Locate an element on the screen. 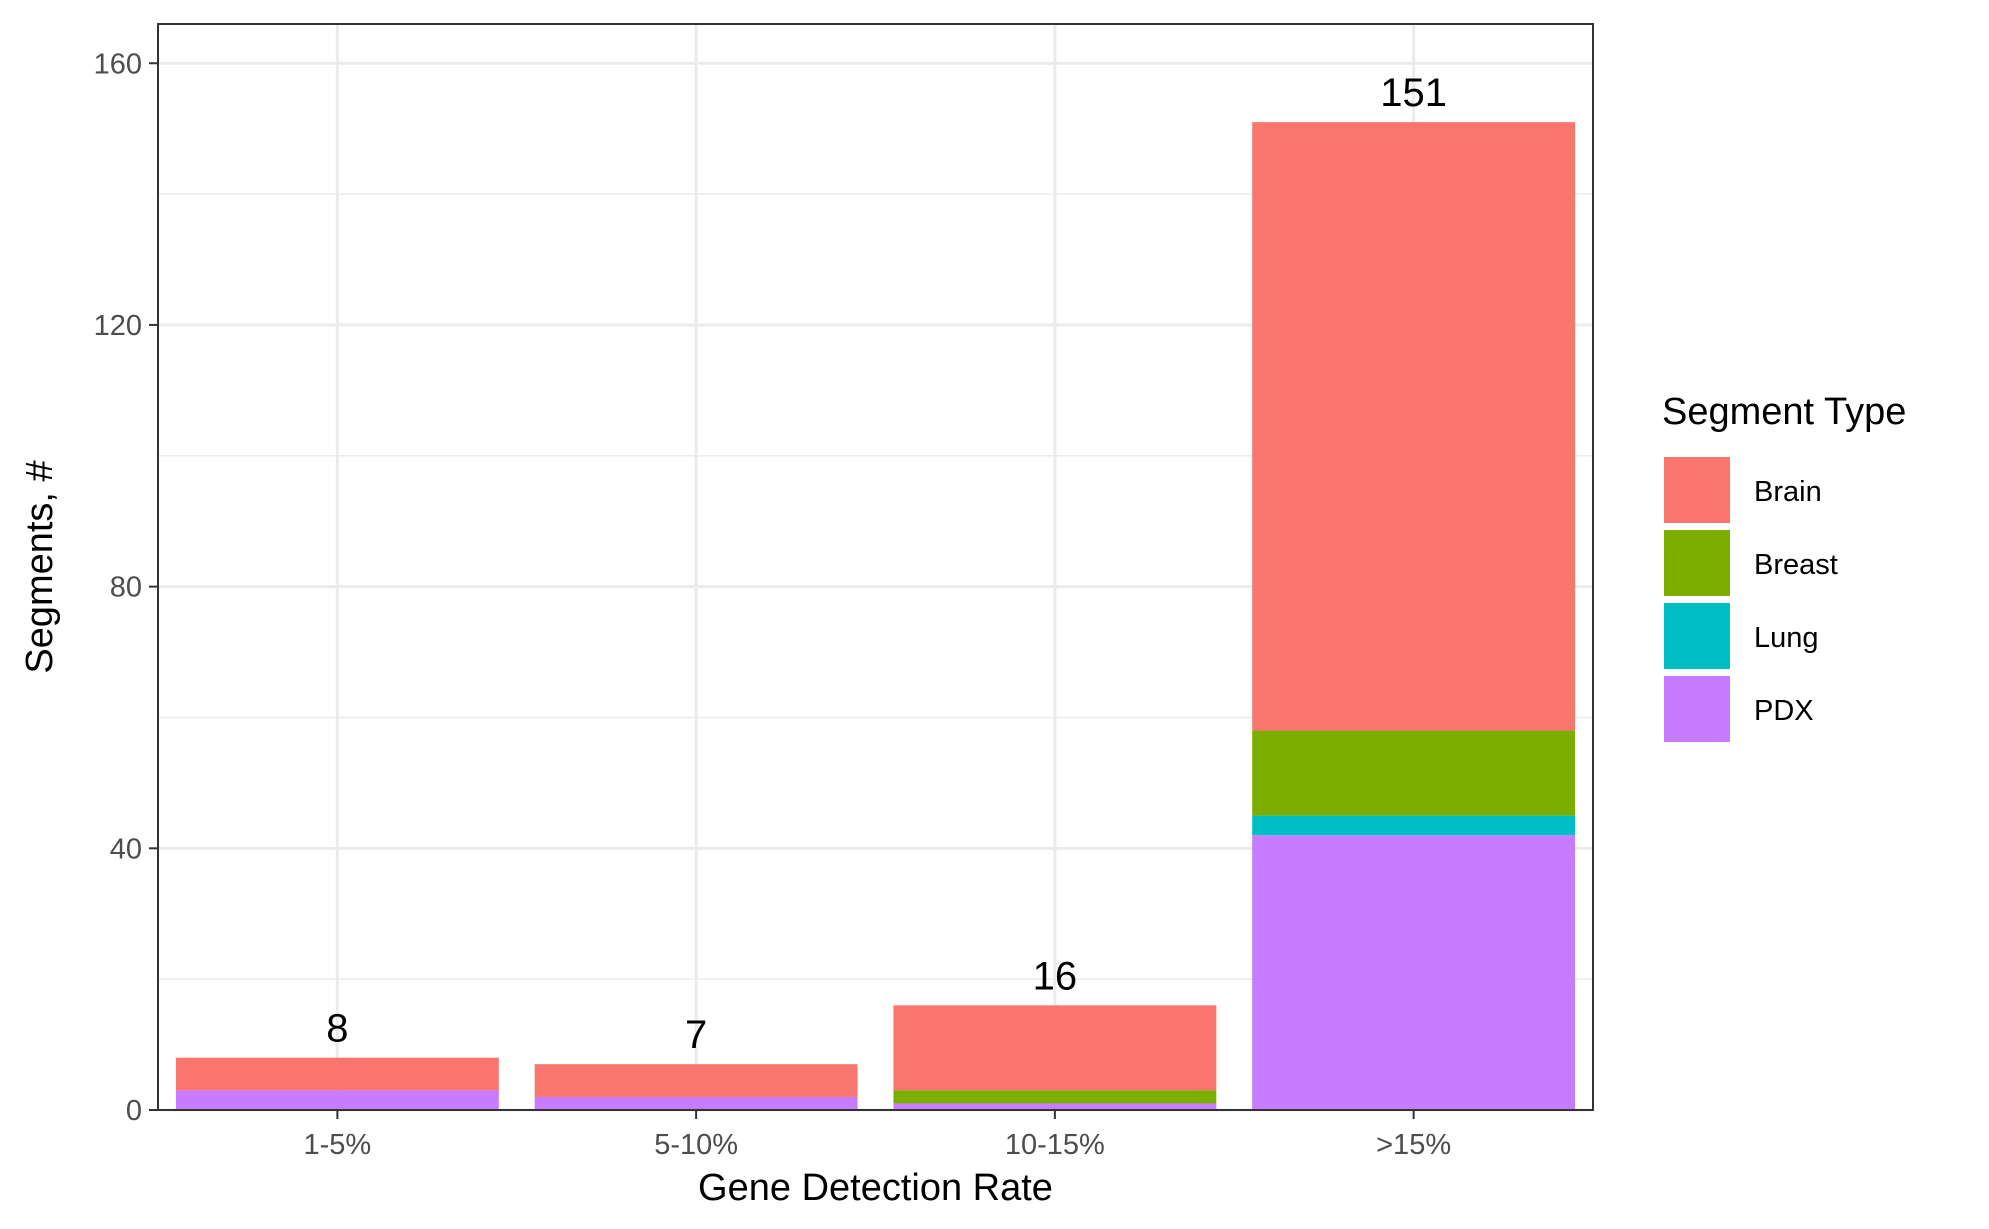 This screenshot has height=1229, width=1989. legend-key-pdx is located at coordinates (1697, 709).